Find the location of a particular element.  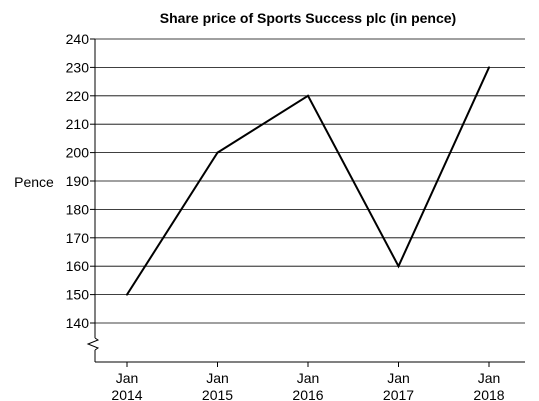

x-tick-label: Jan 2016 is located at coordinates (307, 385).